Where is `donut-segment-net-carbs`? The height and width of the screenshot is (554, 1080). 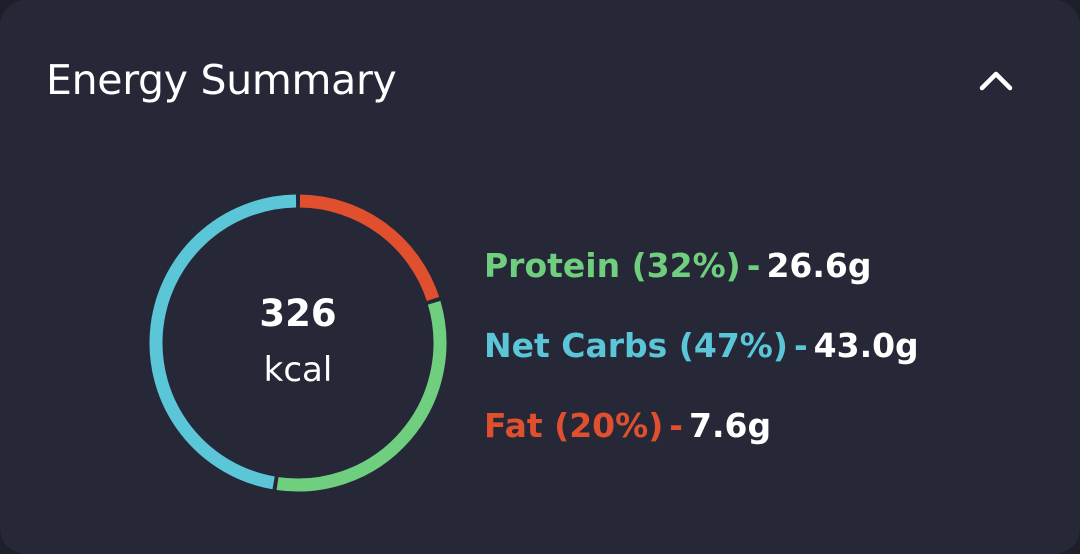
donut-segment-net-carbs is located at coordinates (223, 342).